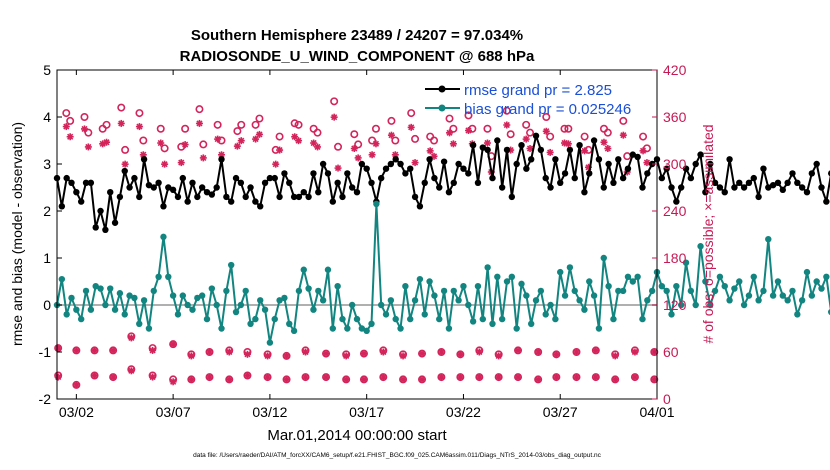 The image size is (830, 470). Describe the element at coordinates (656, 412) in the screenshot. I see `x-tick-label: 04/01` at that location.